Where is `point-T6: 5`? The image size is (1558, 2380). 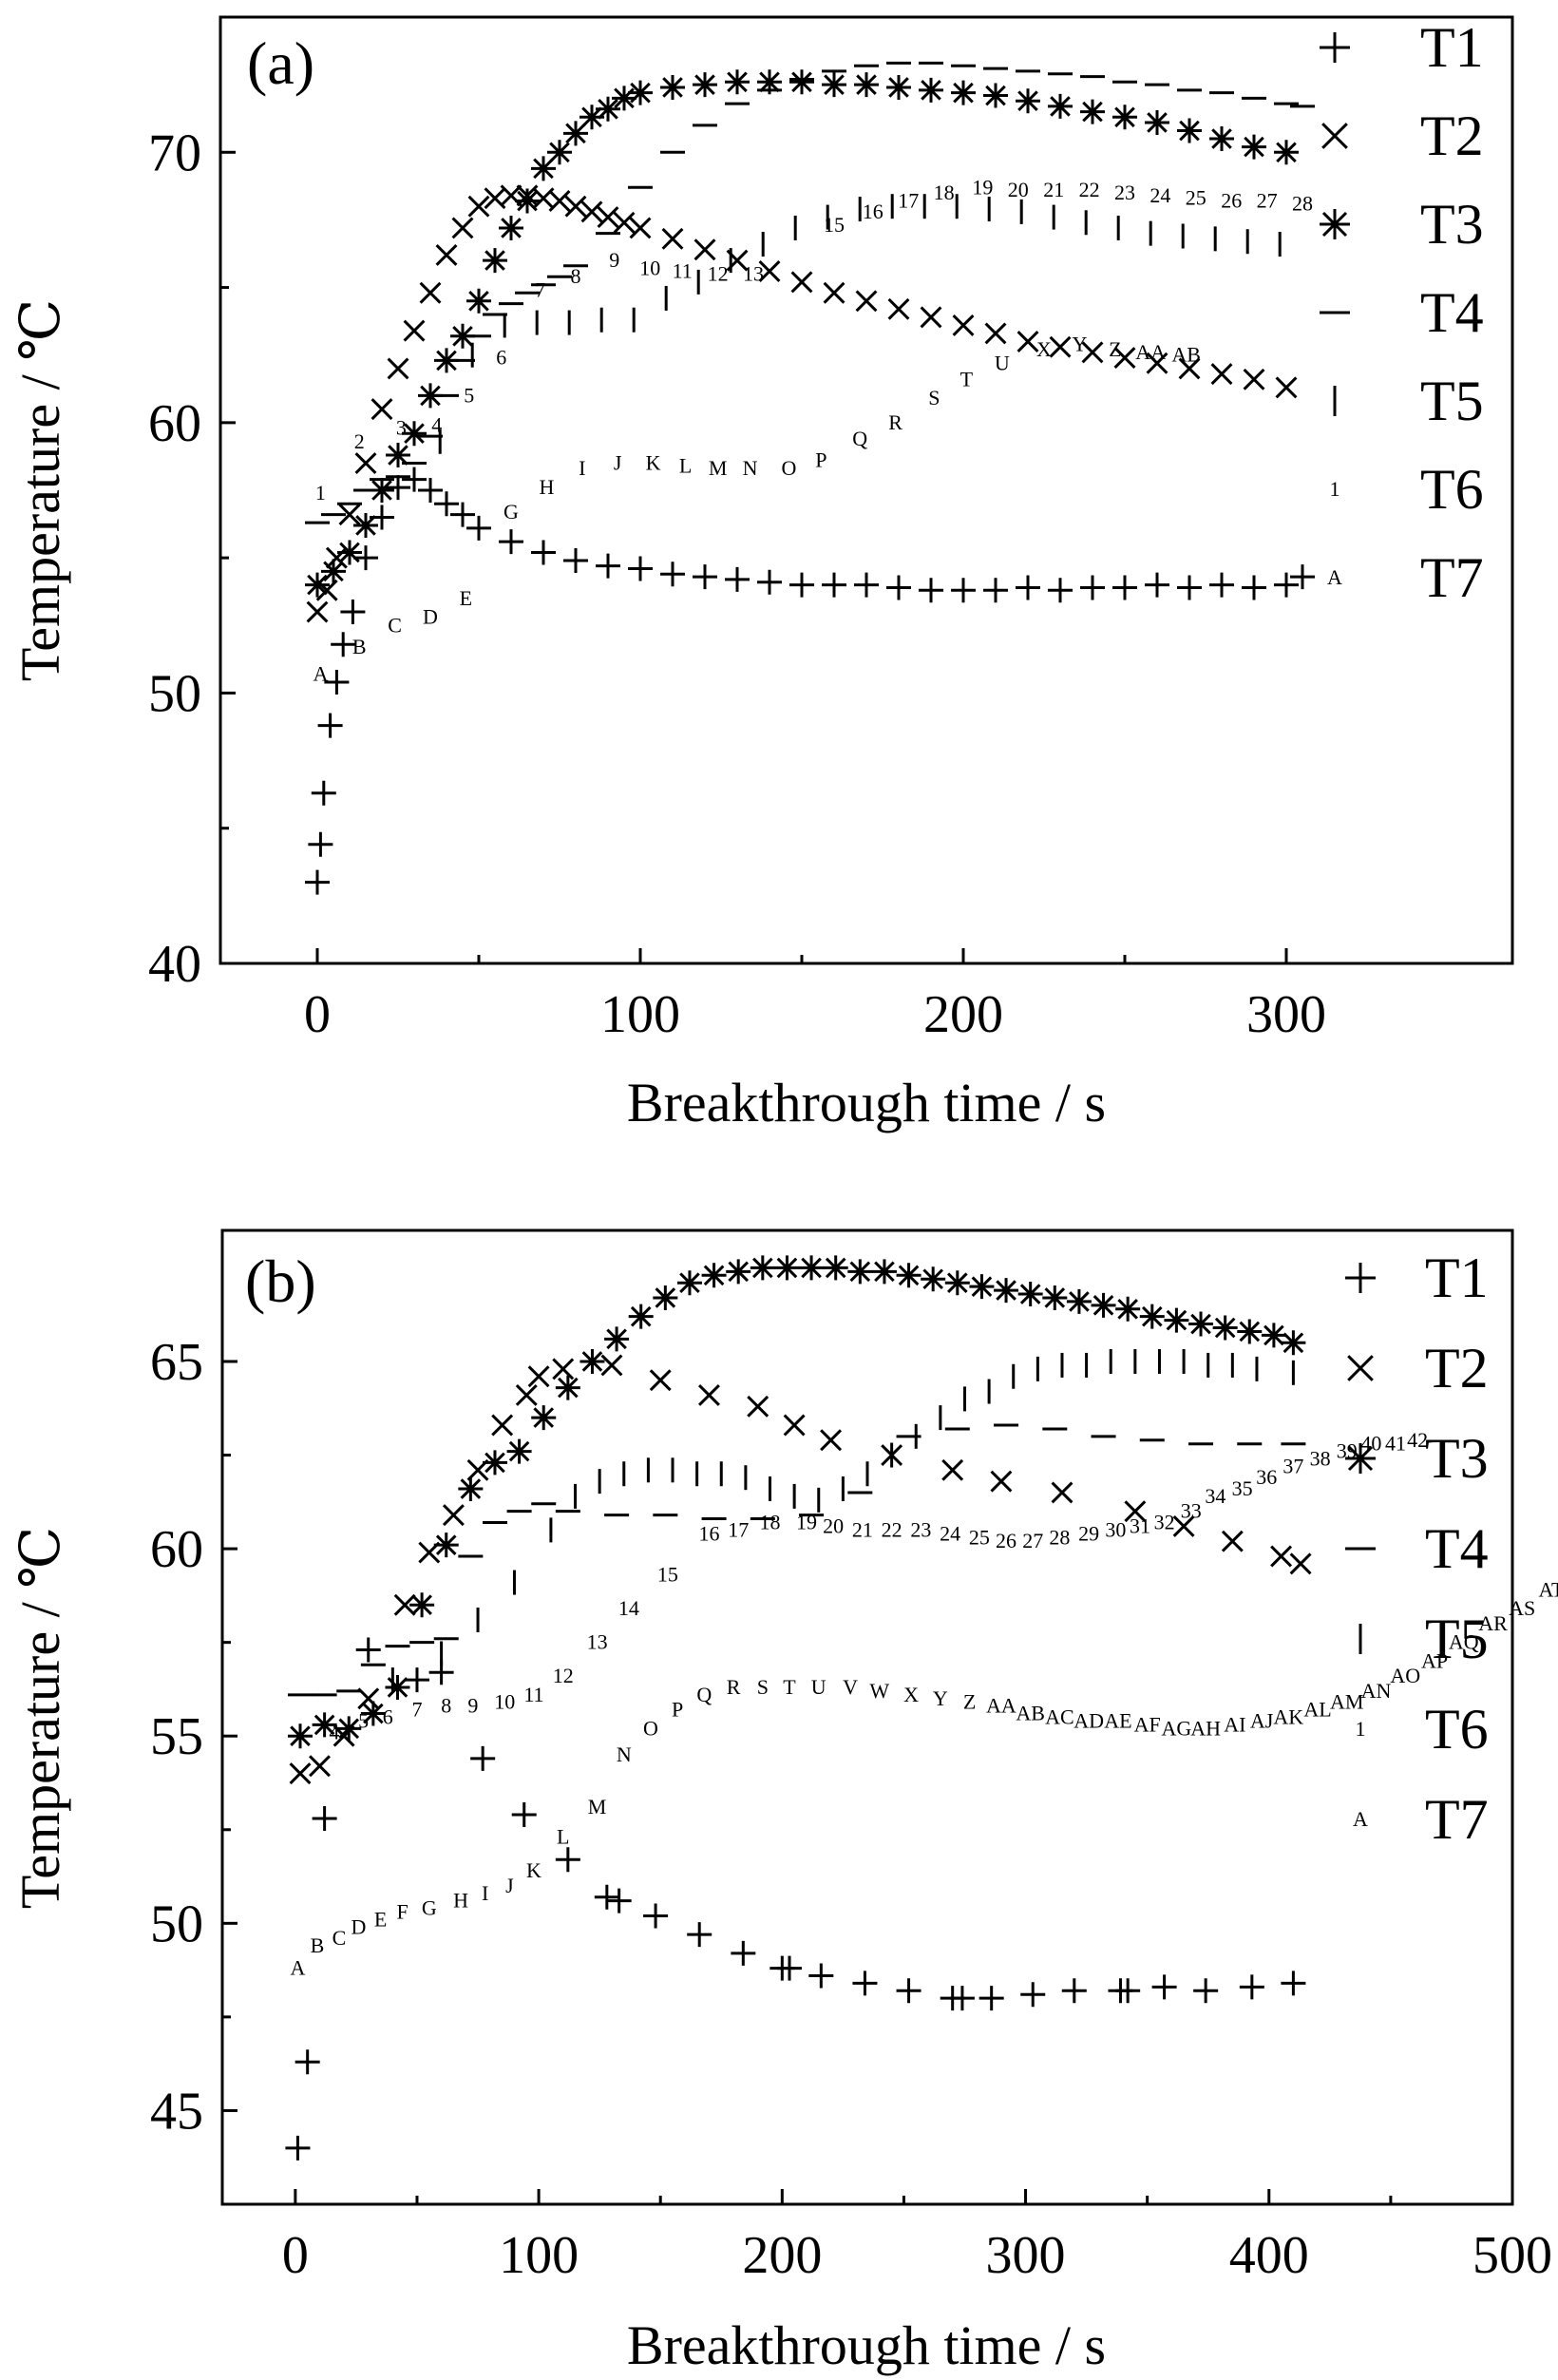 point-T6: 5 is located at coordinates (469, 395).